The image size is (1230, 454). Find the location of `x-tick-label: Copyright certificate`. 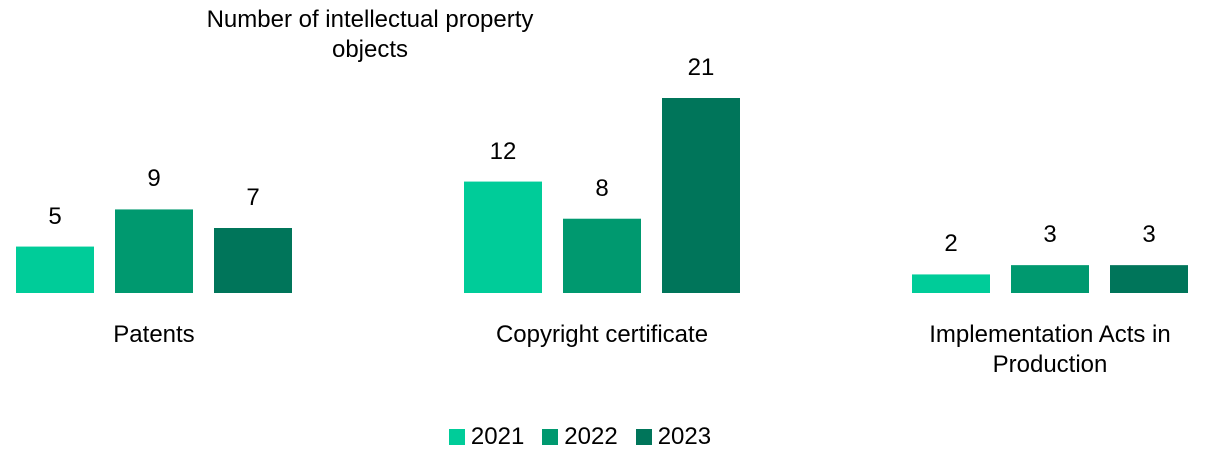

x-tick-label: Copyright certificate is located at coordinates (602, 334).